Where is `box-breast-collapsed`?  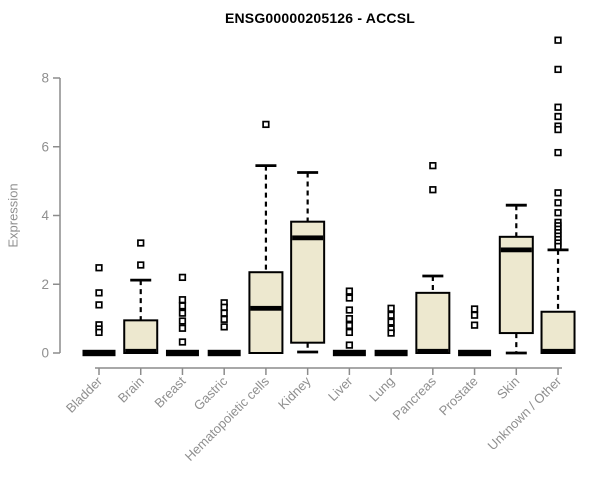
box-breast-collapsed is located at coordinates (182, 353).